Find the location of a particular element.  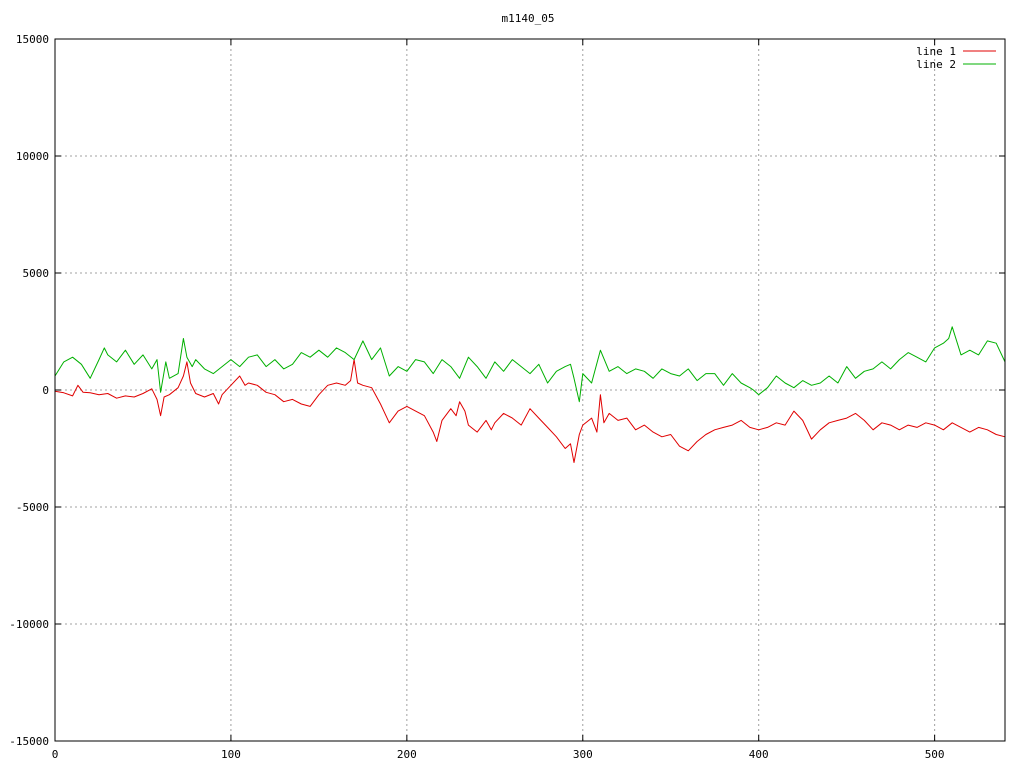

y-tick-label: 5000 is located at coordinates (36, 273).